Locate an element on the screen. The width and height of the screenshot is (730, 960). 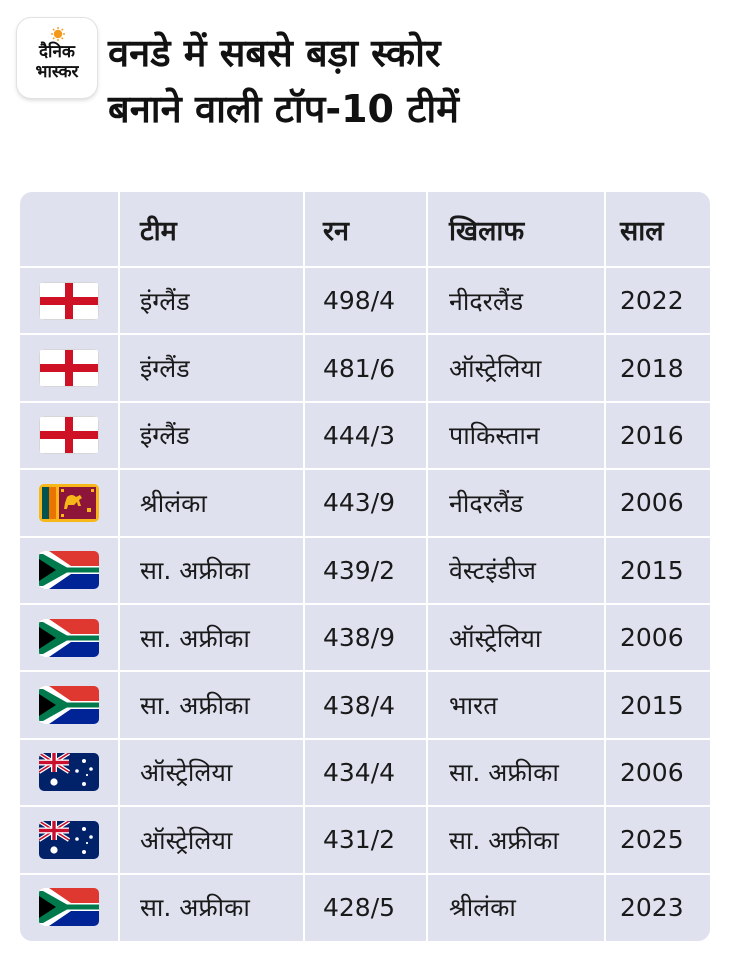
runs-column-header: रन is located at coordinates (336, 231).